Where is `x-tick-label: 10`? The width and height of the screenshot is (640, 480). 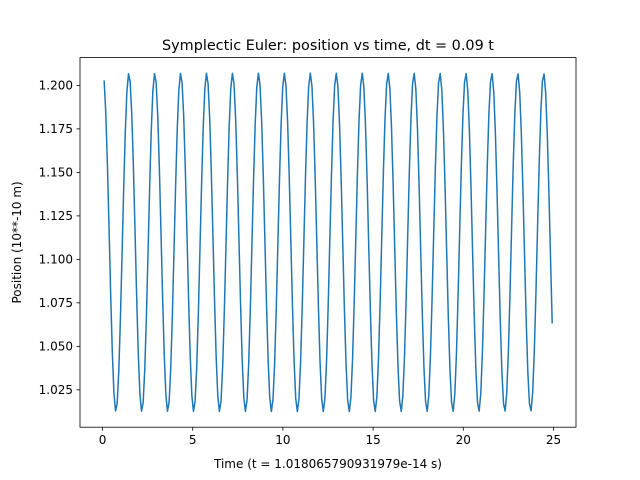 x-tick-label: 10 is located at coordinates (282, 440).